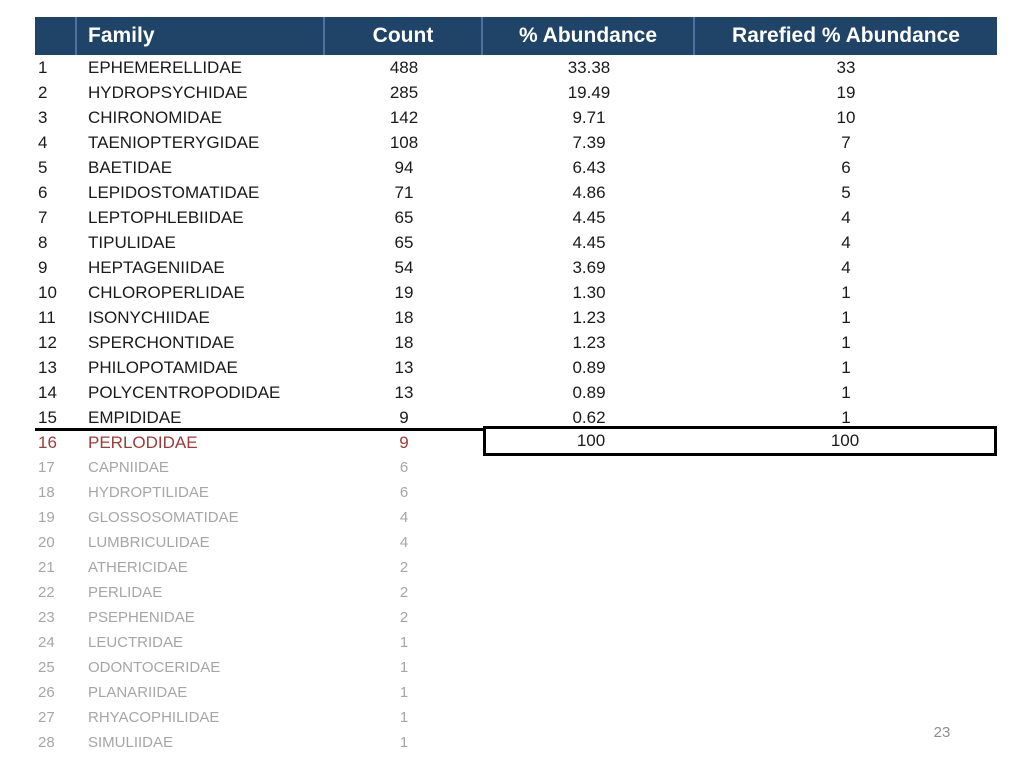 The height and width of the screenshot is (768, 1024). I want to click on rank-cell: 1, so click(43, 67).